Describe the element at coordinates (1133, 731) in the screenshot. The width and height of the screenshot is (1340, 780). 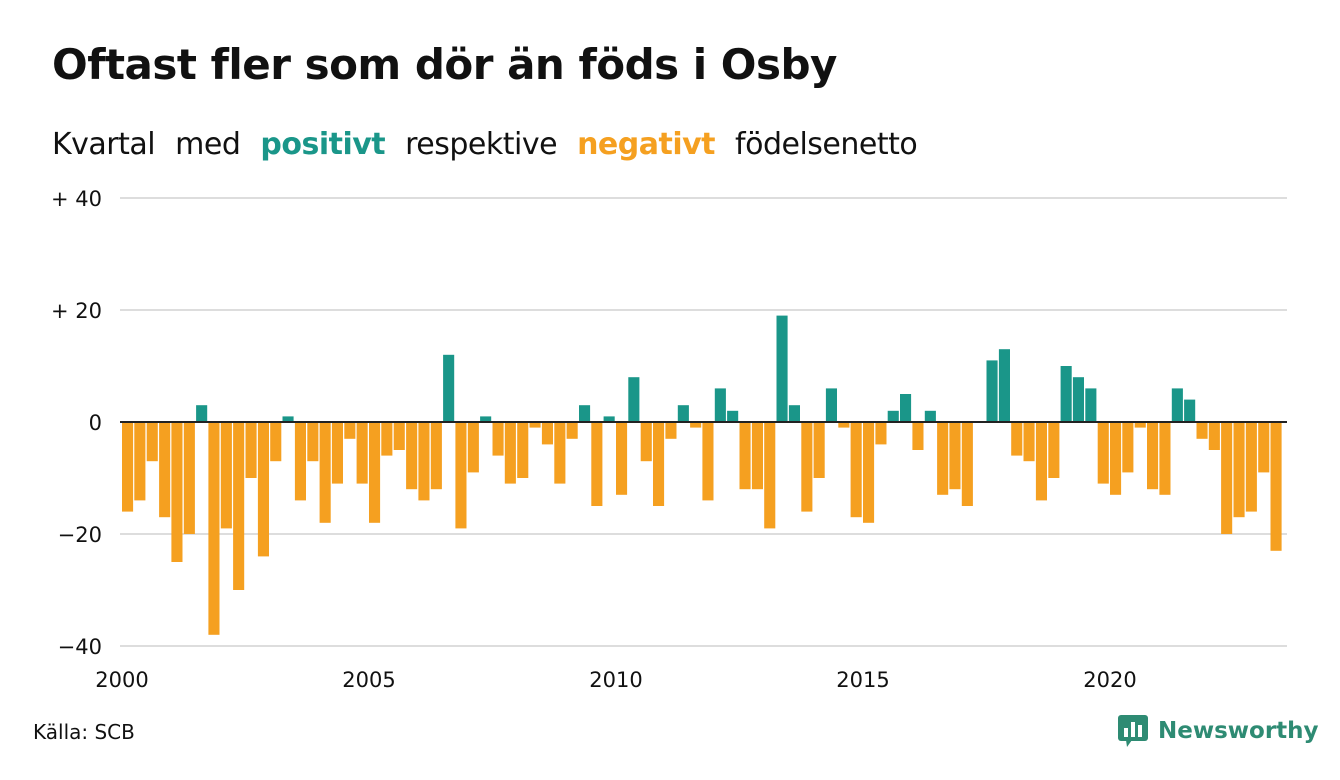
I see `newsworthy-chart-bubble-icon` at that location.